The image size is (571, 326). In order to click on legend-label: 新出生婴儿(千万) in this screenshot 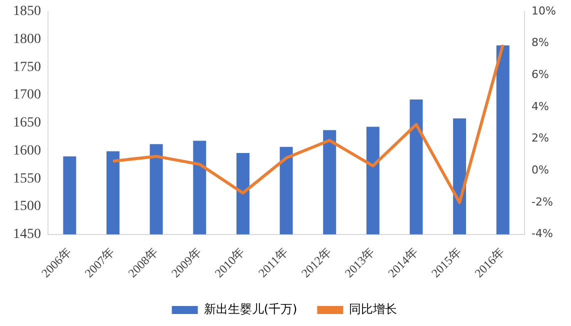, I will do `click(251, 309)`.